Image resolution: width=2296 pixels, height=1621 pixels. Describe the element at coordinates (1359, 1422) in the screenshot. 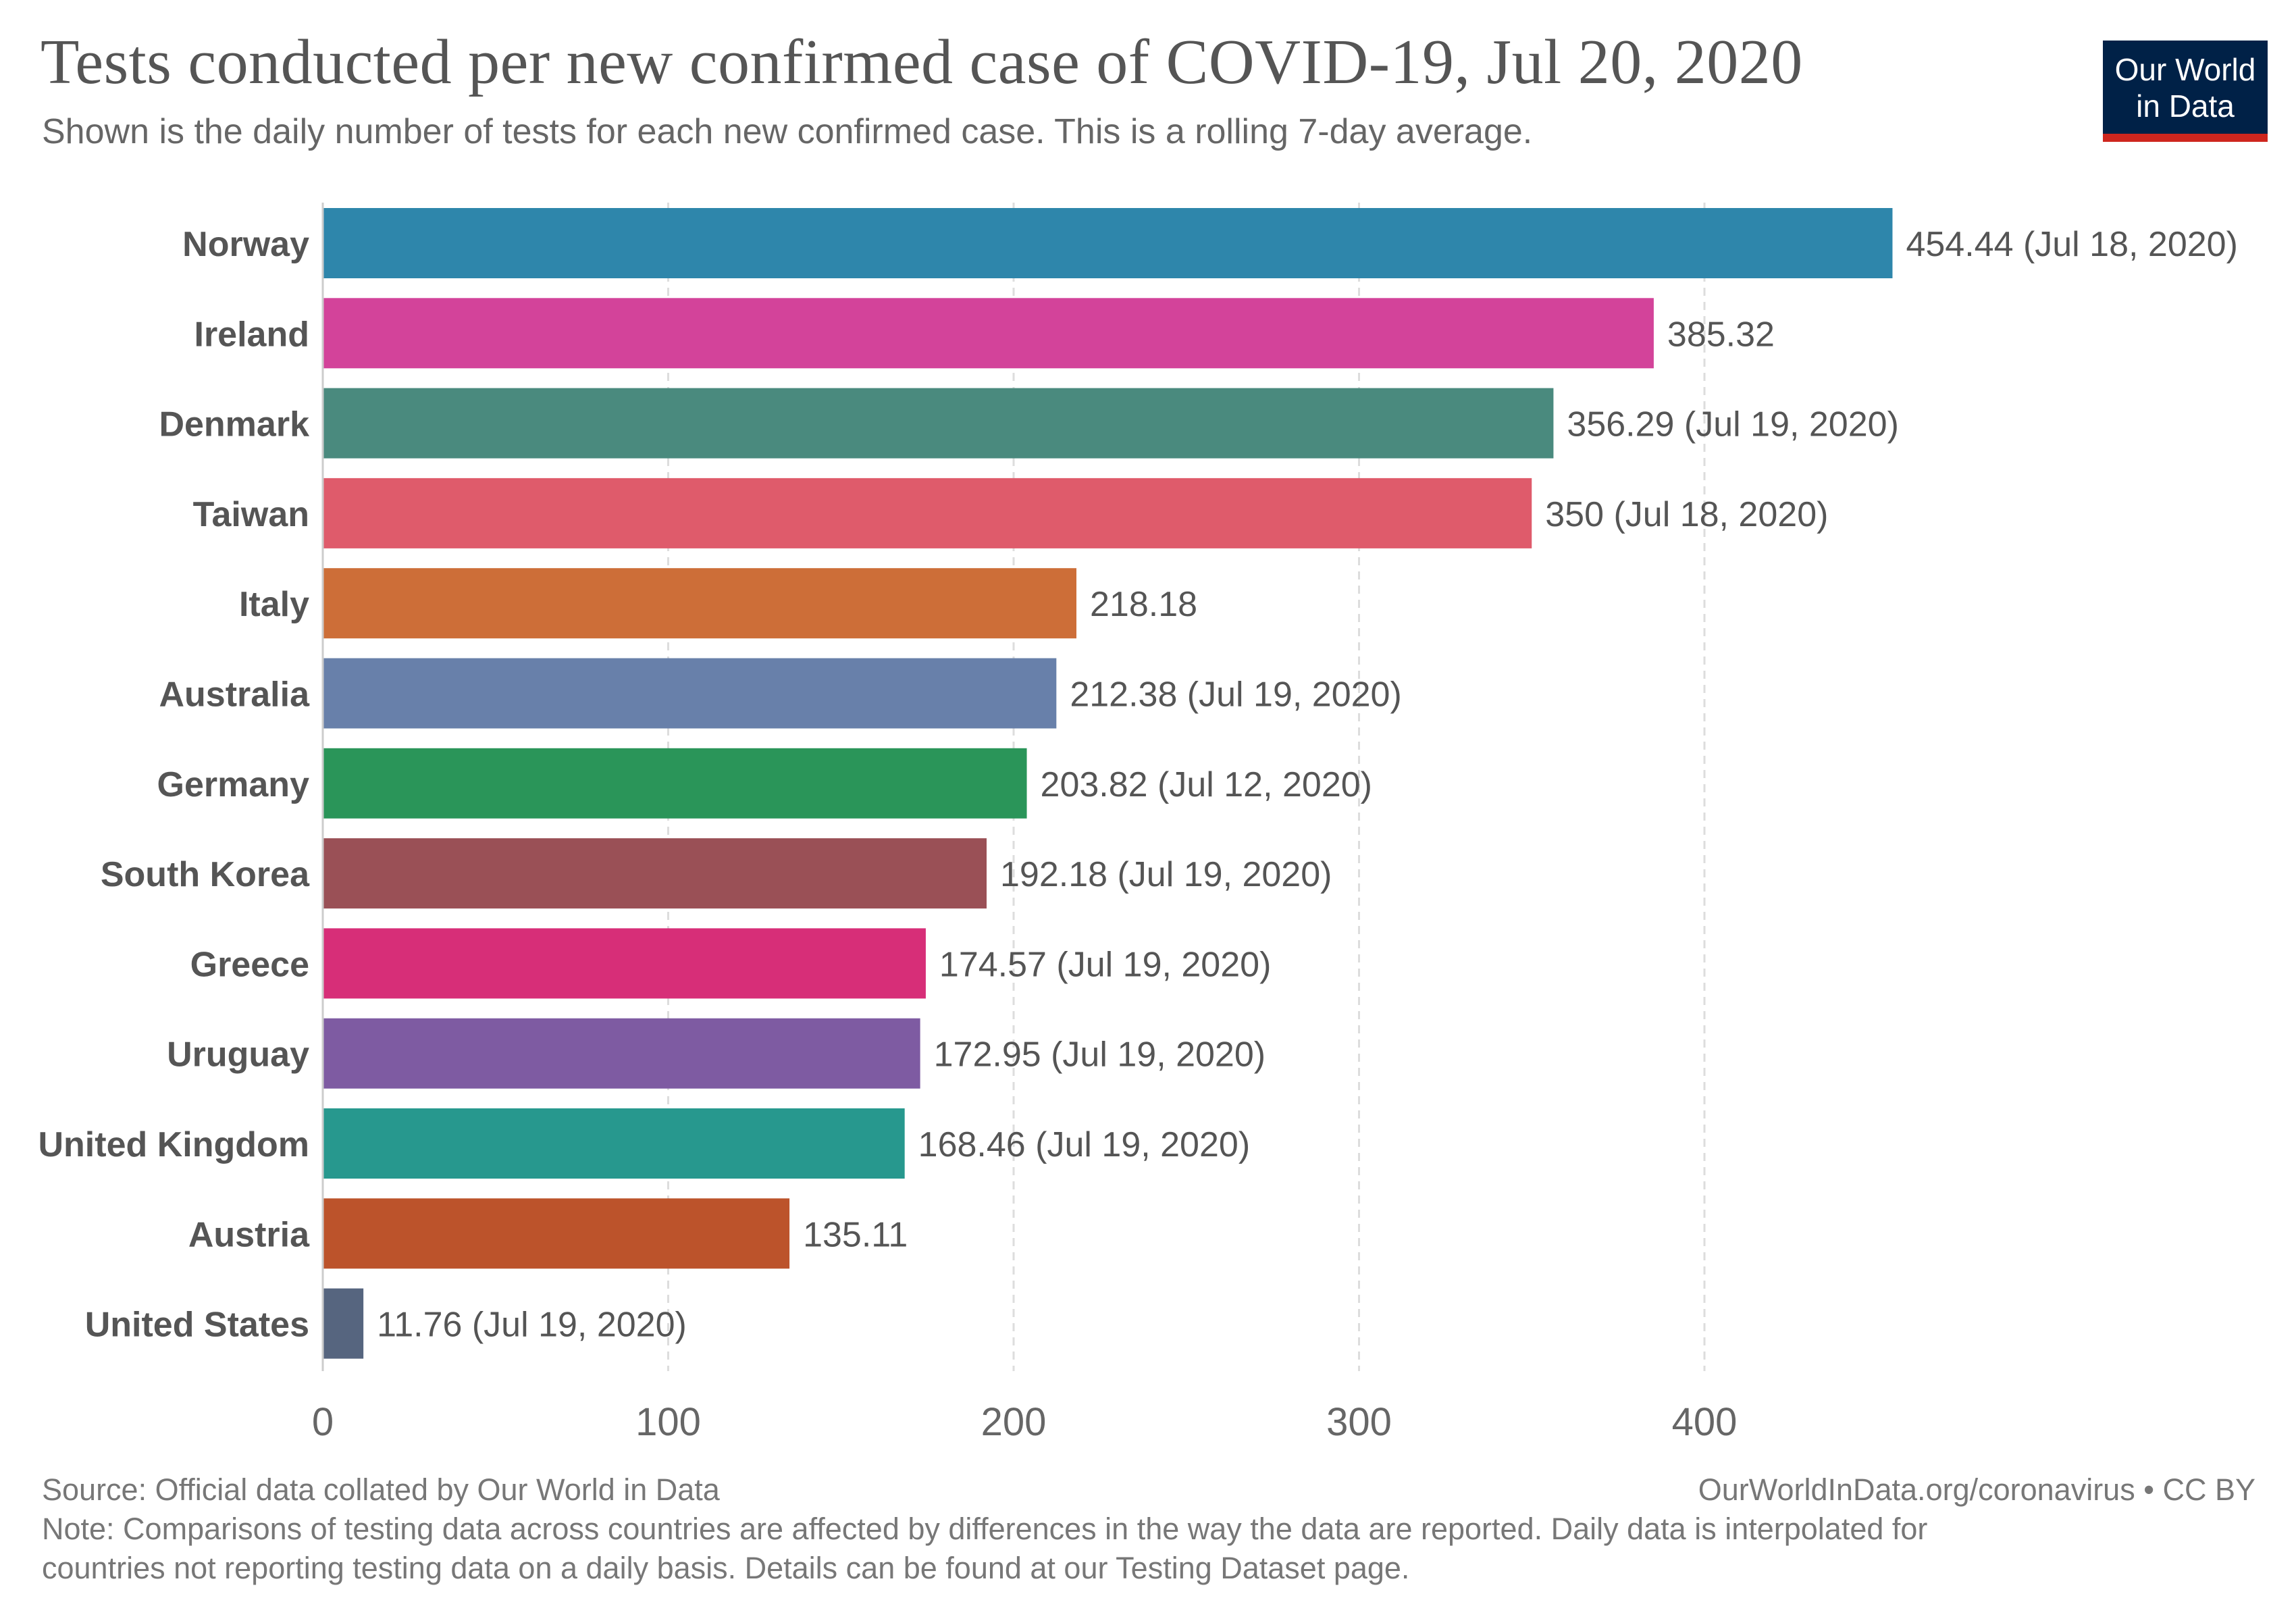

I see `x-tick-label: 300` at that location.